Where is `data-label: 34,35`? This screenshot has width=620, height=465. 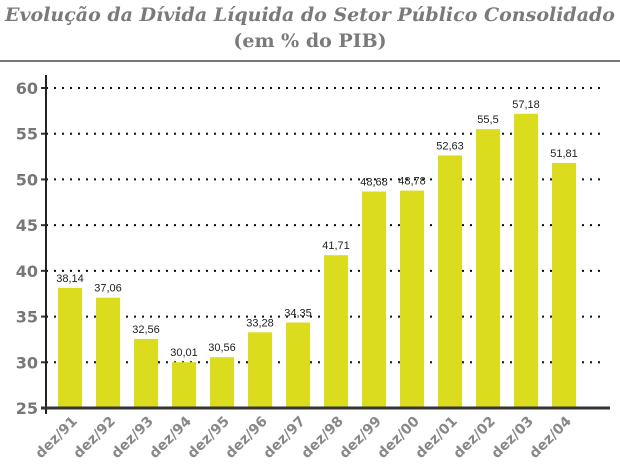 data-label: 34,35 is located at coordinates (298, 314).